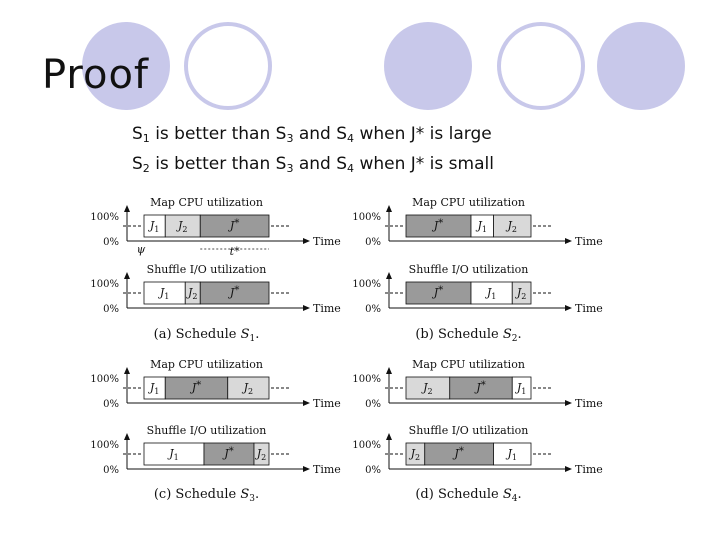 The height and width of the screenshot is (540, 720). I want to click on schedule-b-map-segment-label-2: J2, so click(511, 226).